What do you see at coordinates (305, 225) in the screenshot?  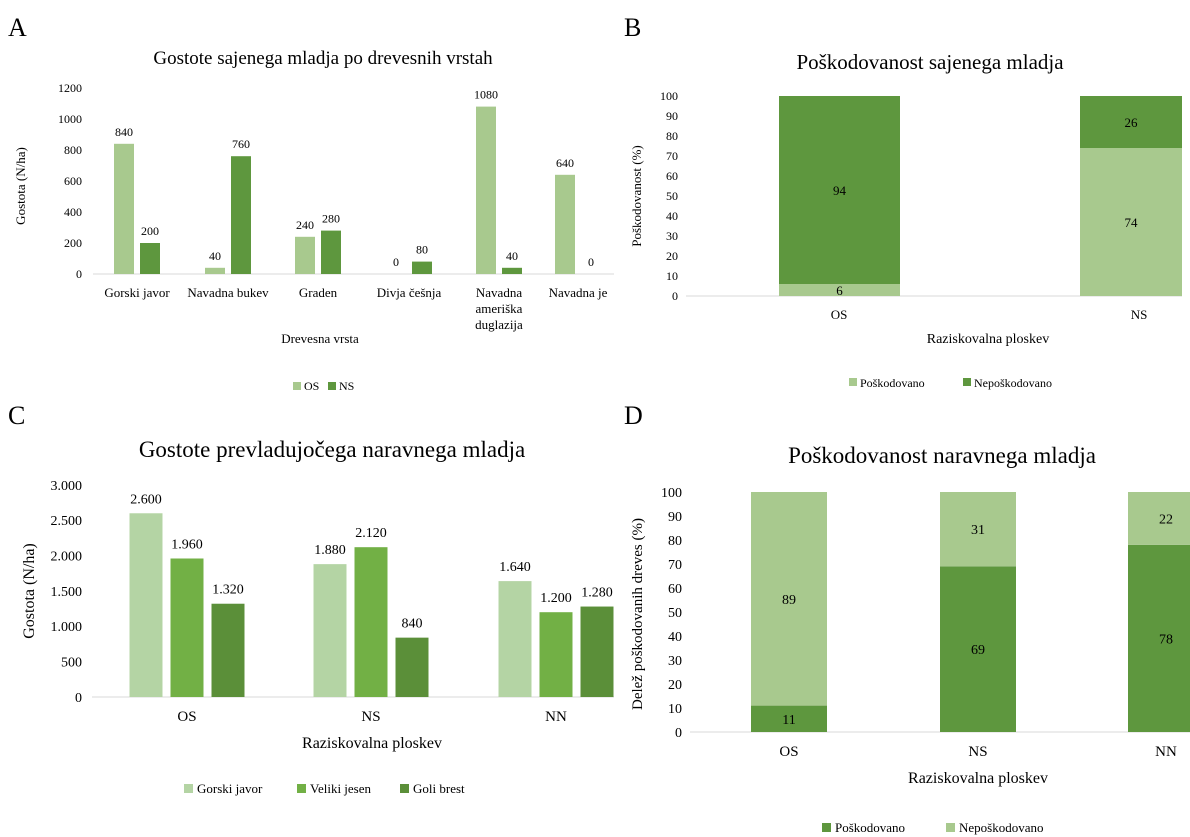 I see `data-label: 240` at bounding box center [305, 225].